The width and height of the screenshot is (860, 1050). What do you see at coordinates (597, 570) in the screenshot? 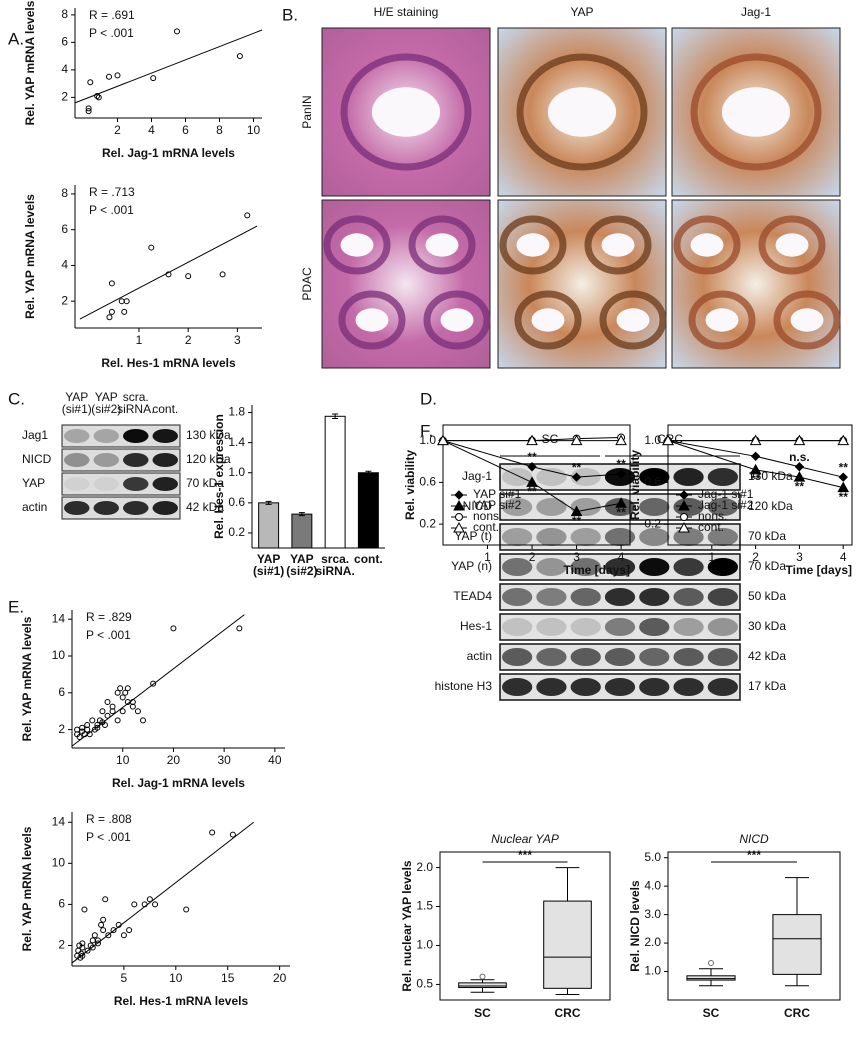
I see `x-axis-label: Time [days]` at bounding box center [597, 570].